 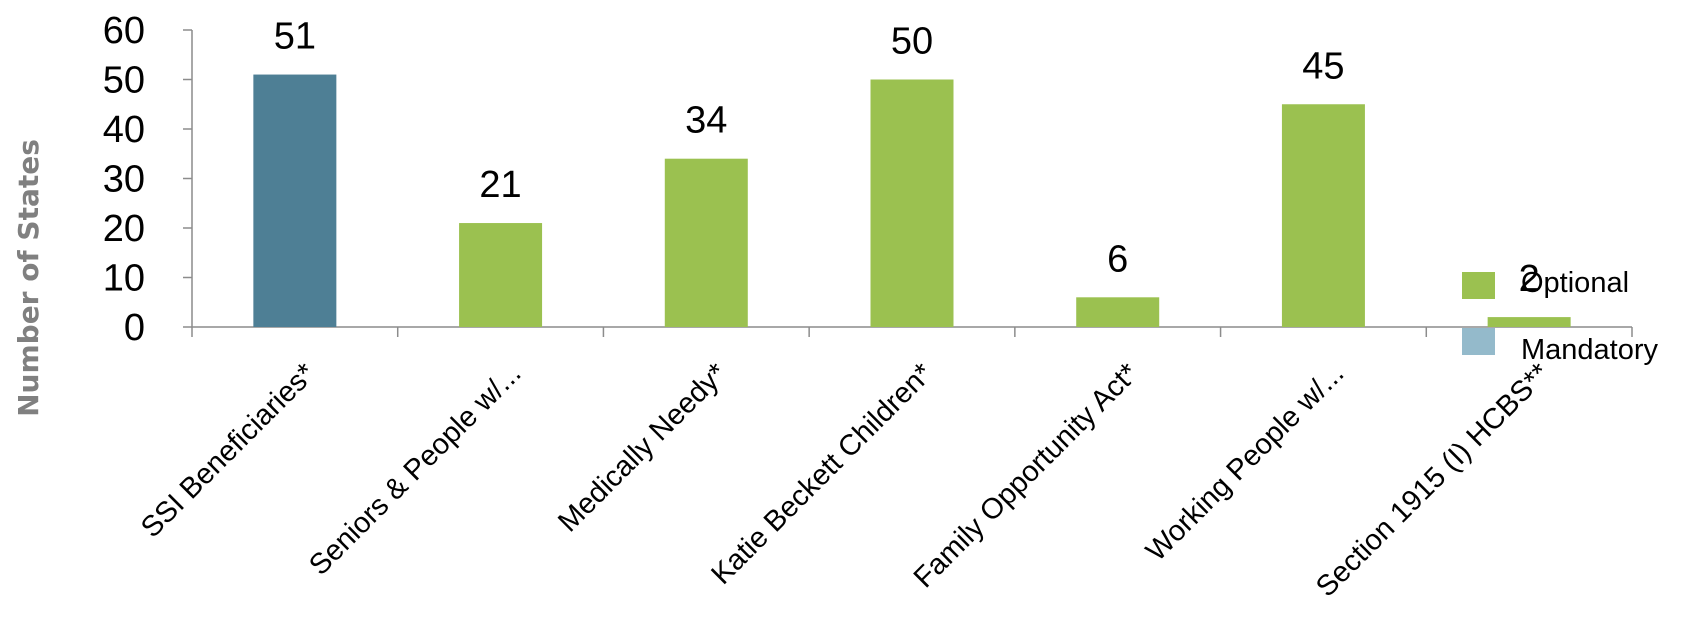 What do you see at coordinates (124, 229) in the screenshot?
I see `y-tick-label: 20` at bounding box center [124, 229].